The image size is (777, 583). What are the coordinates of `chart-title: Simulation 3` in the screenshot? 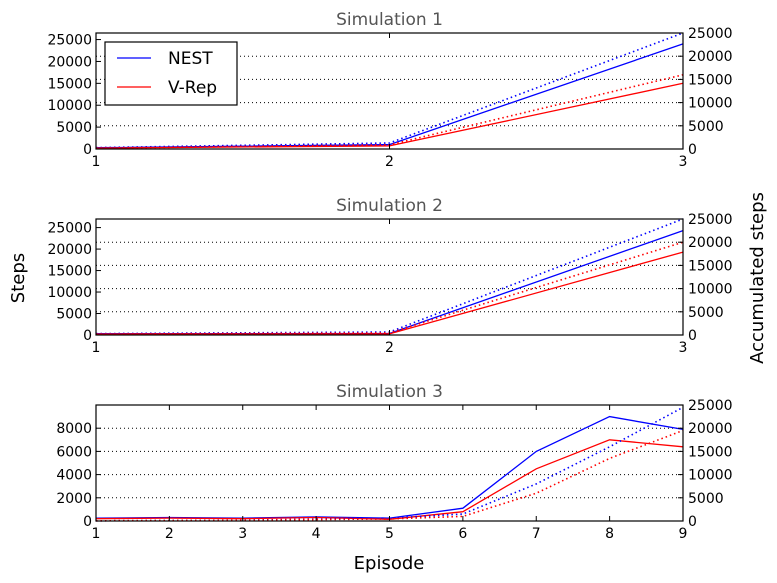 It's located at (389, 392).